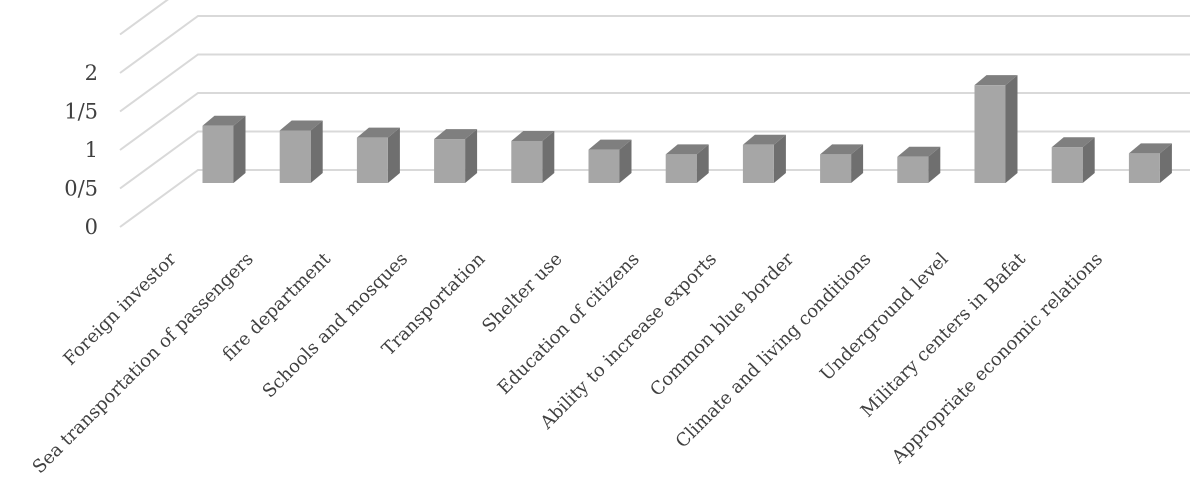 Image resolution: width=1190 pixels, height=490 pixels. I want to click on y-tick-label: 2, so click(91, 73).